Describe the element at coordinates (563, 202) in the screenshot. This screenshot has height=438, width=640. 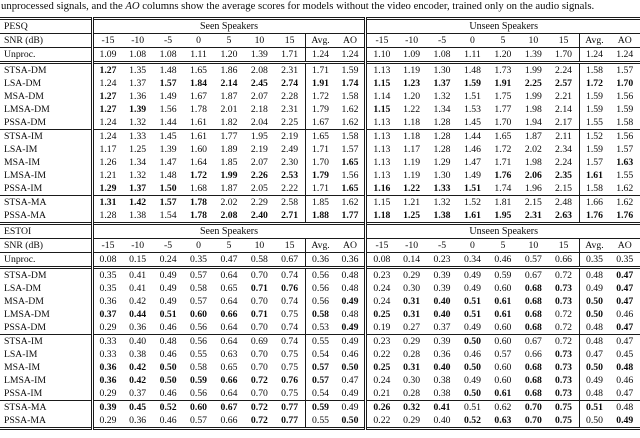
I see `value-cell: 2.48` at that location.